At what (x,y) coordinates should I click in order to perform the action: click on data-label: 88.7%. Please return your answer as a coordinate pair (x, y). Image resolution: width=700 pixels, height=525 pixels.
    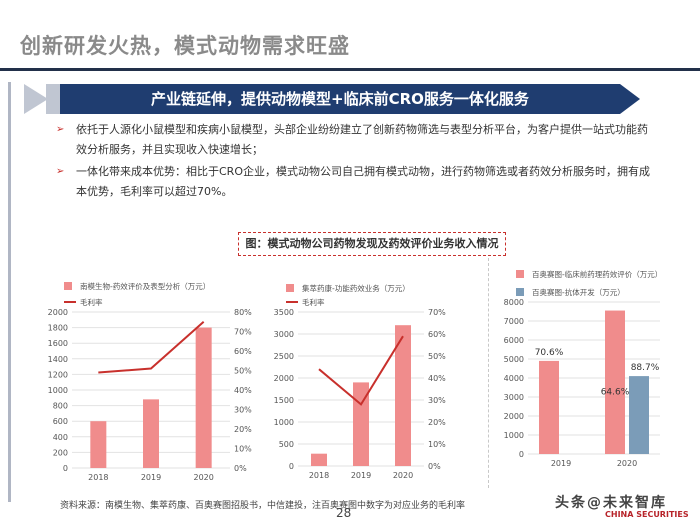
    Looking at the image, I should click on (645, 368).